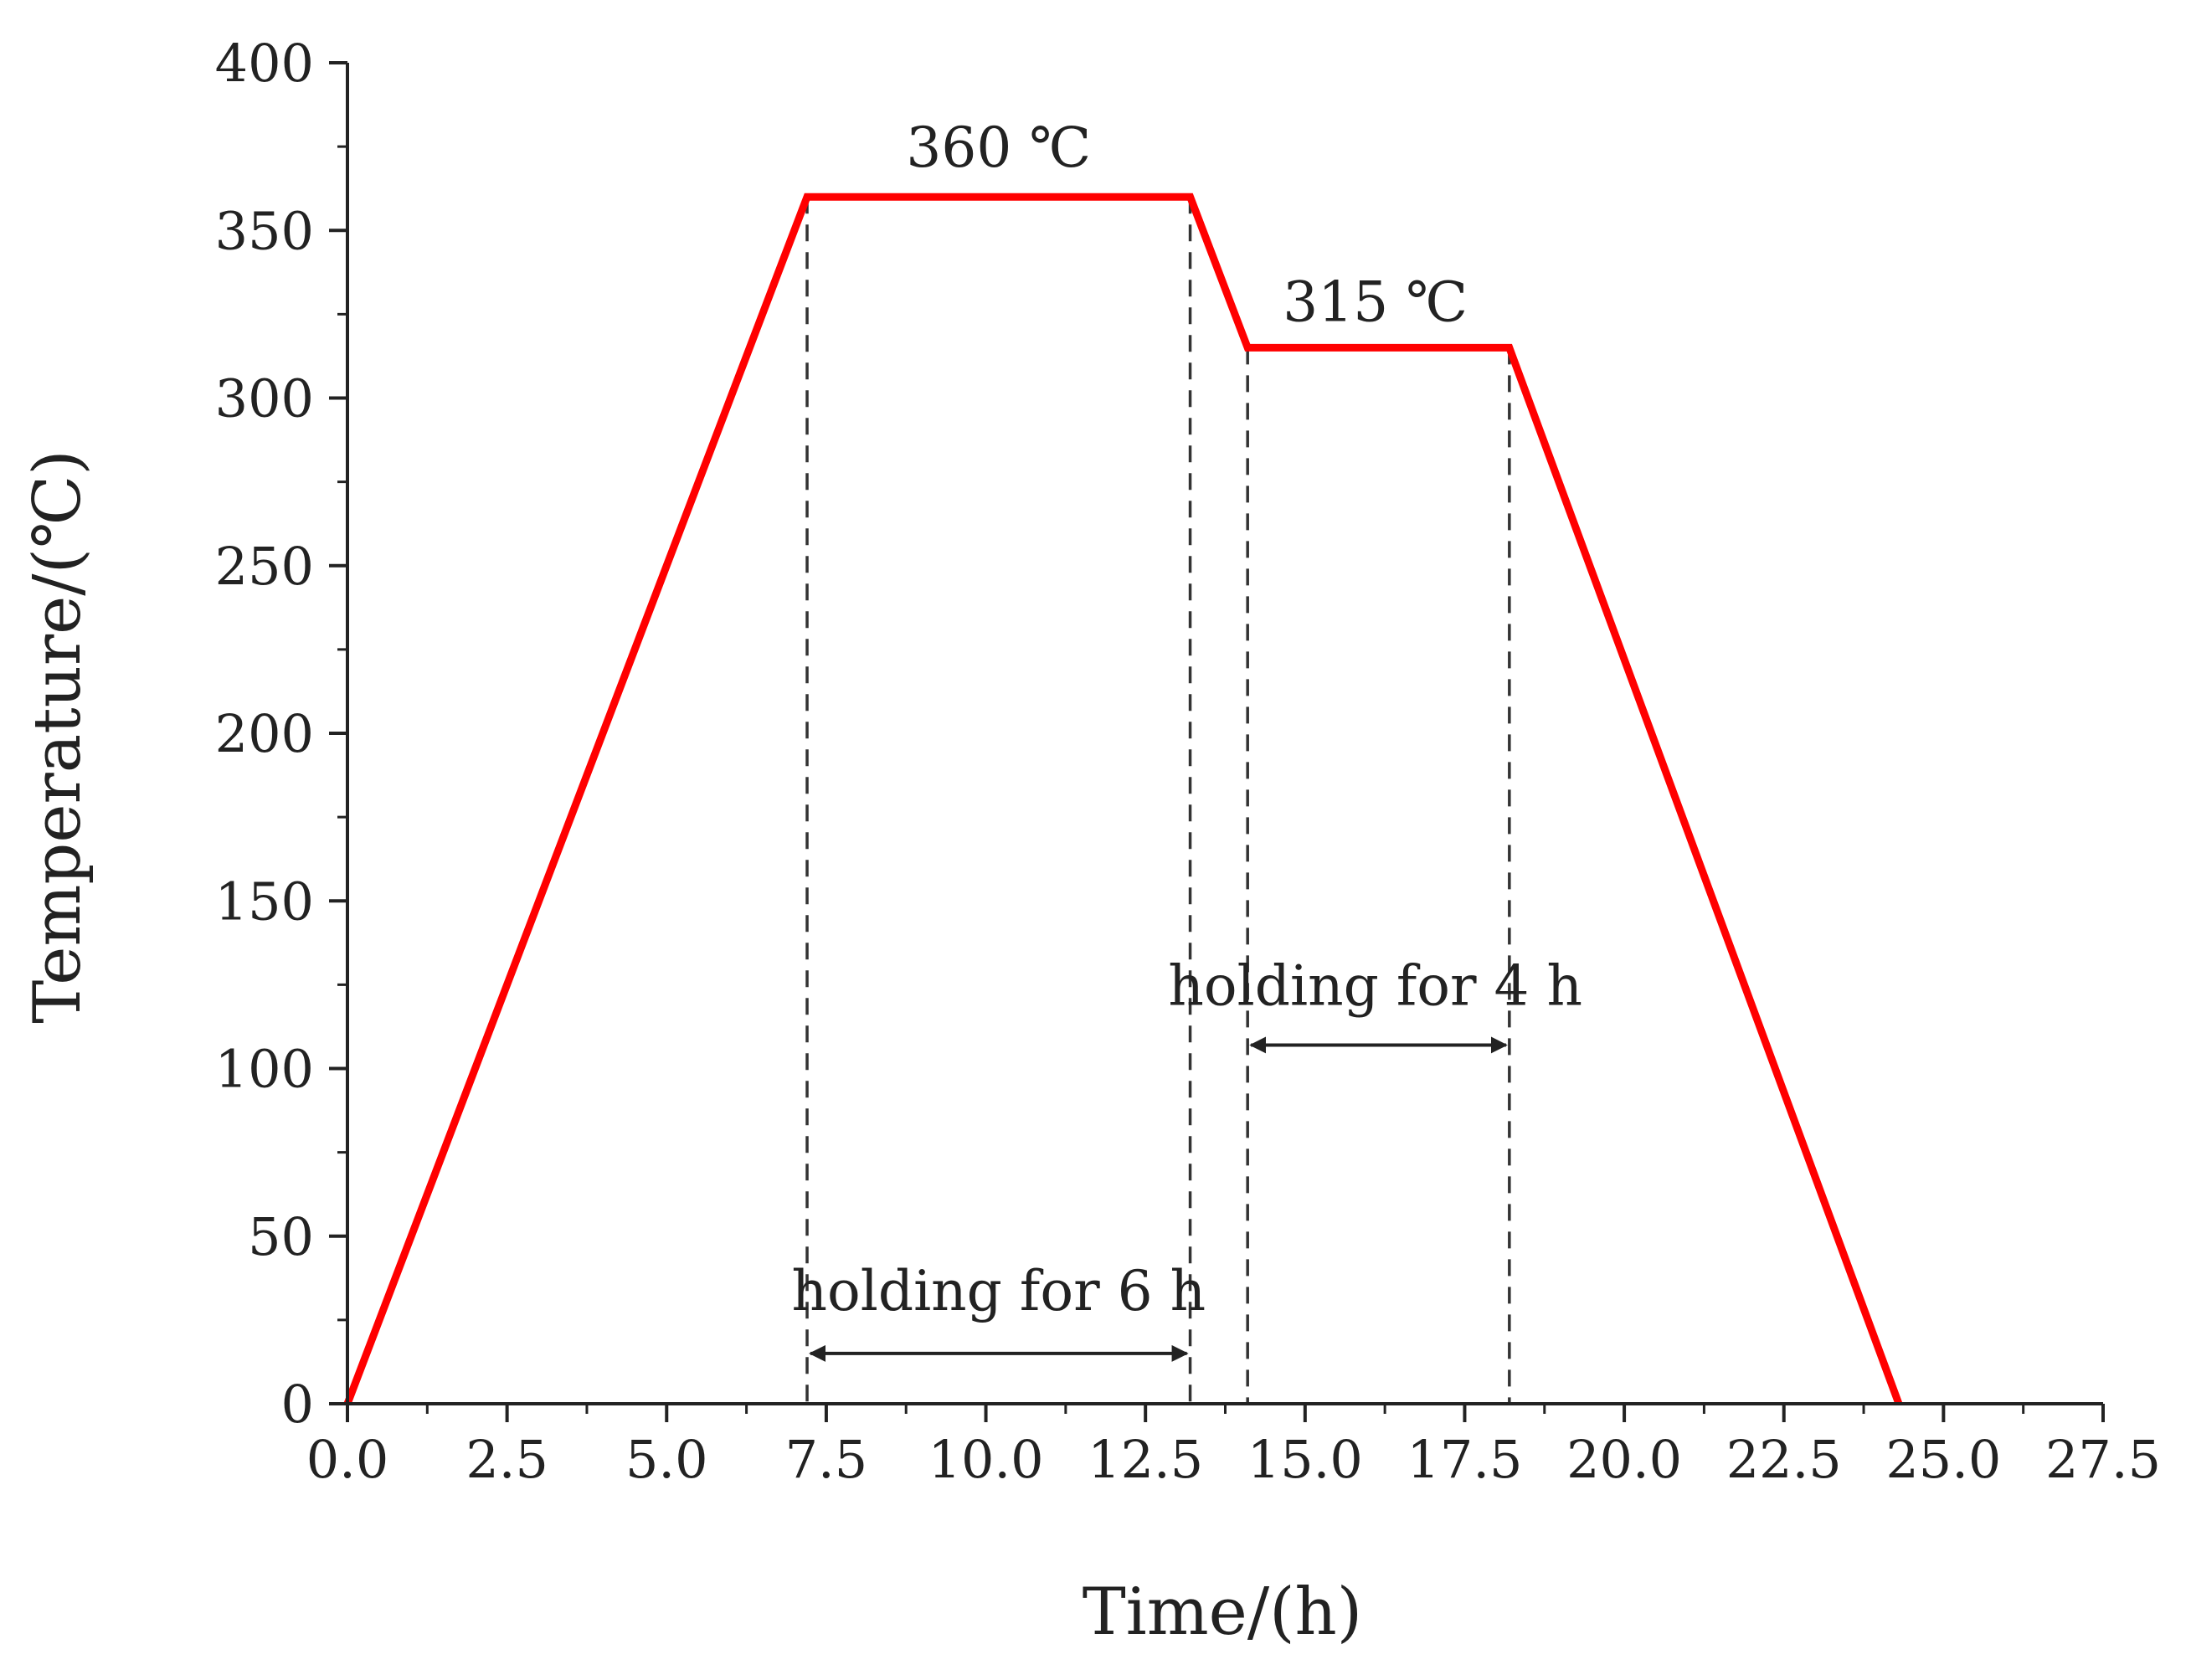  What do you see at coordinates (1145, 1459) in the screenshot?
I see `x-tick-label: 12.5` at bounding box center [1145, 1459].